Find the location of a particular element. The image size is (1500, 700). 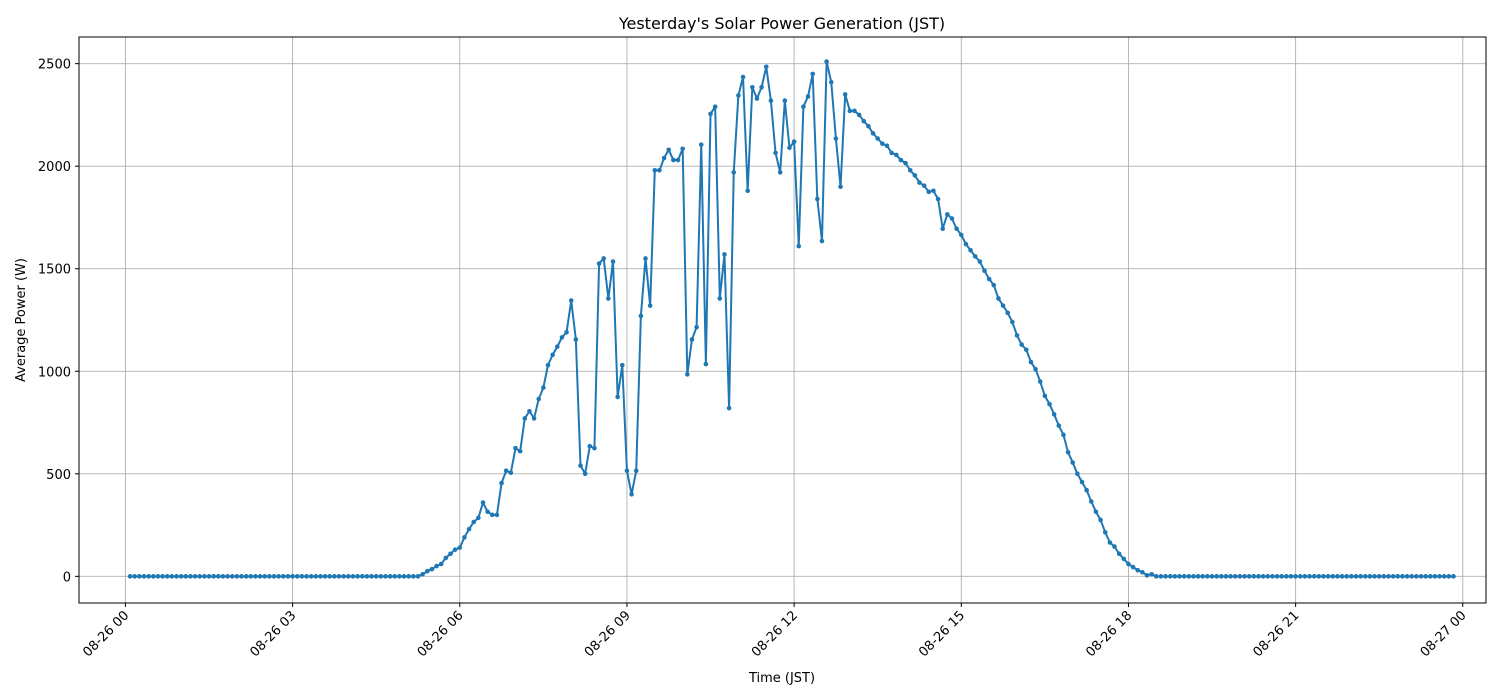

x-tick-label: 08-27 00 is located at coordinates (1444, 634).